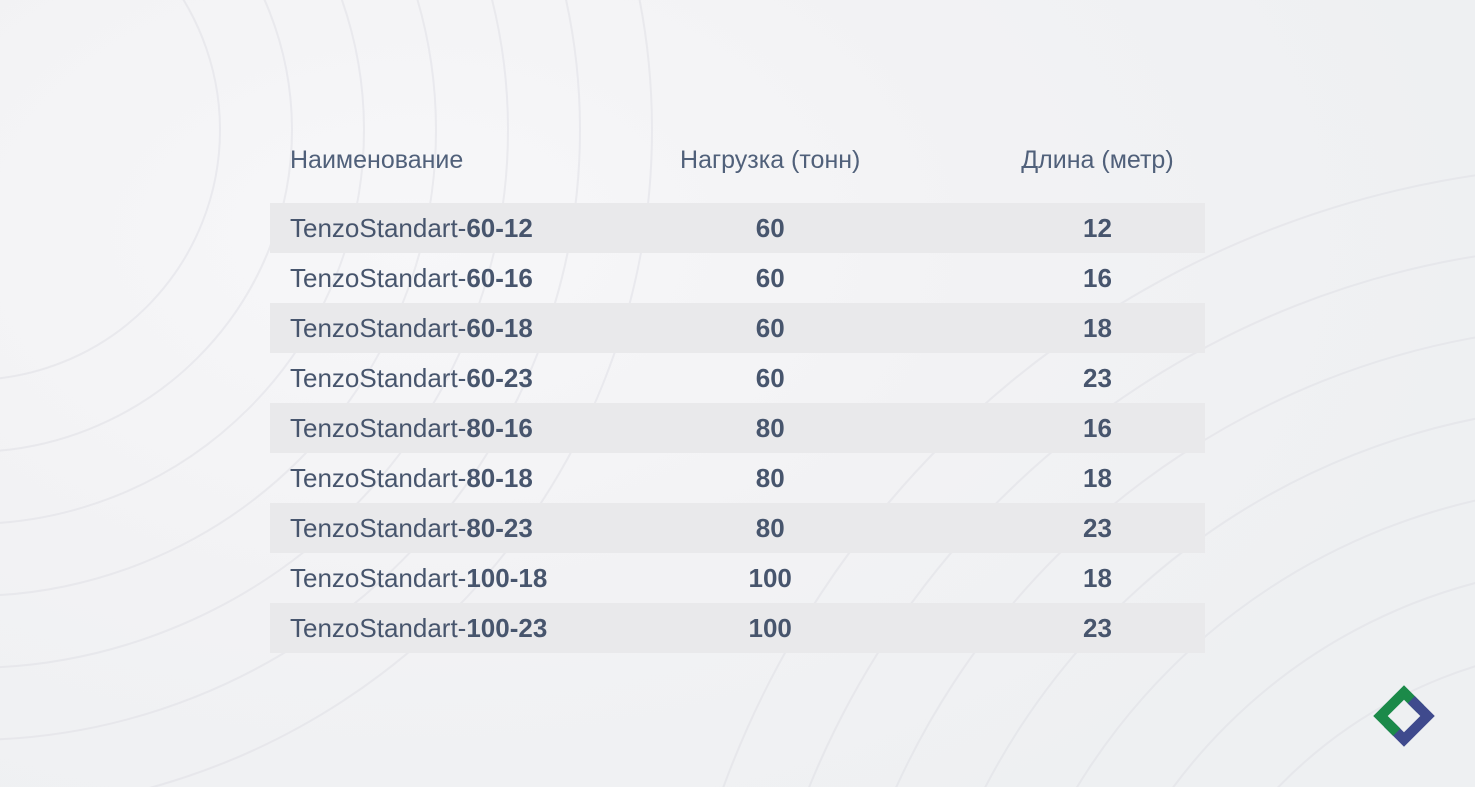 The image size is (1475, 787). What do you see at coordinates (770, 159) in the screenshot?
I see `header-load: Нагрузка (тонн)` at bounding box center [770, 159].